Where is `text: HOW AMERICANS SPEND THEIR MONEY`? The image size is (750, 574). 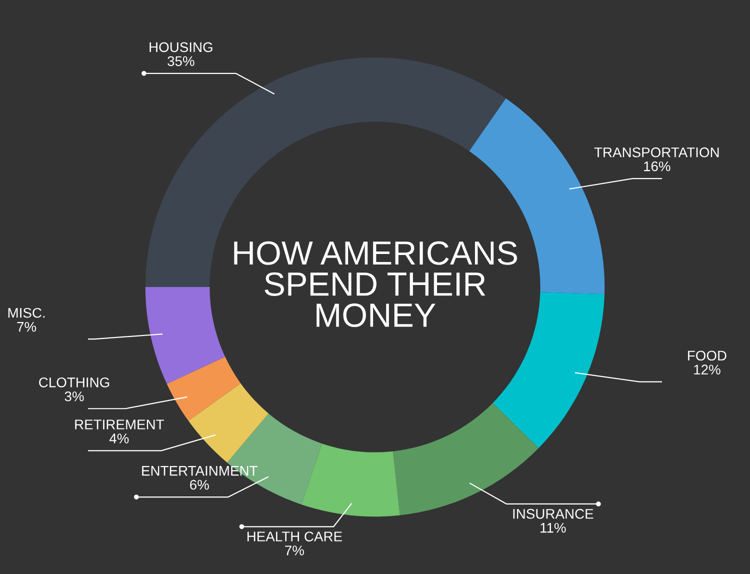
text: HOW AMERICANS SPEND THEIR MONEY is located at coordinates (375, 284).